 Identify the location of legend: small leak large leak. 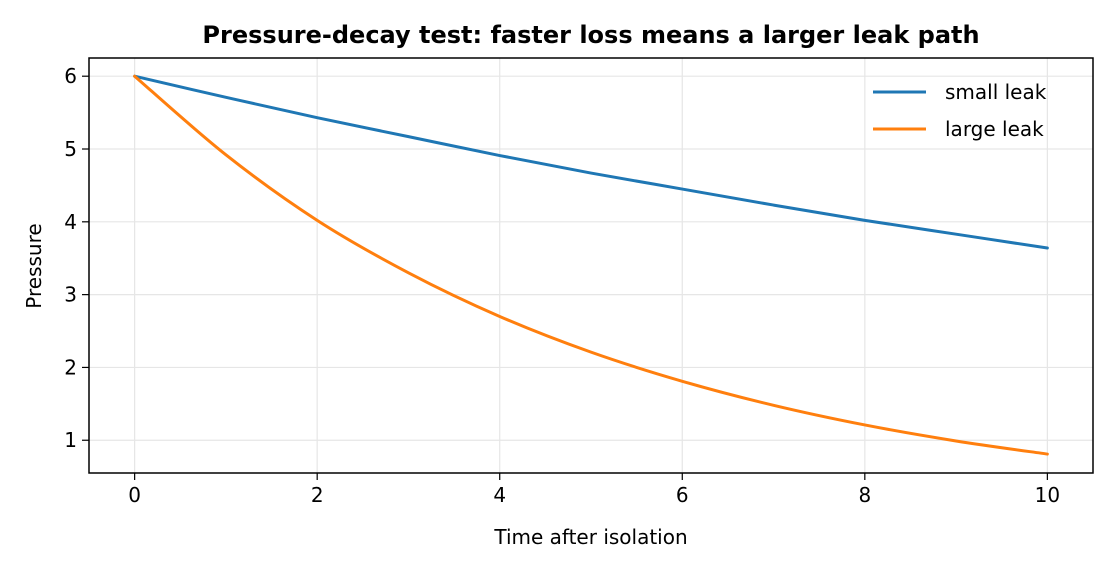
(960, 110).